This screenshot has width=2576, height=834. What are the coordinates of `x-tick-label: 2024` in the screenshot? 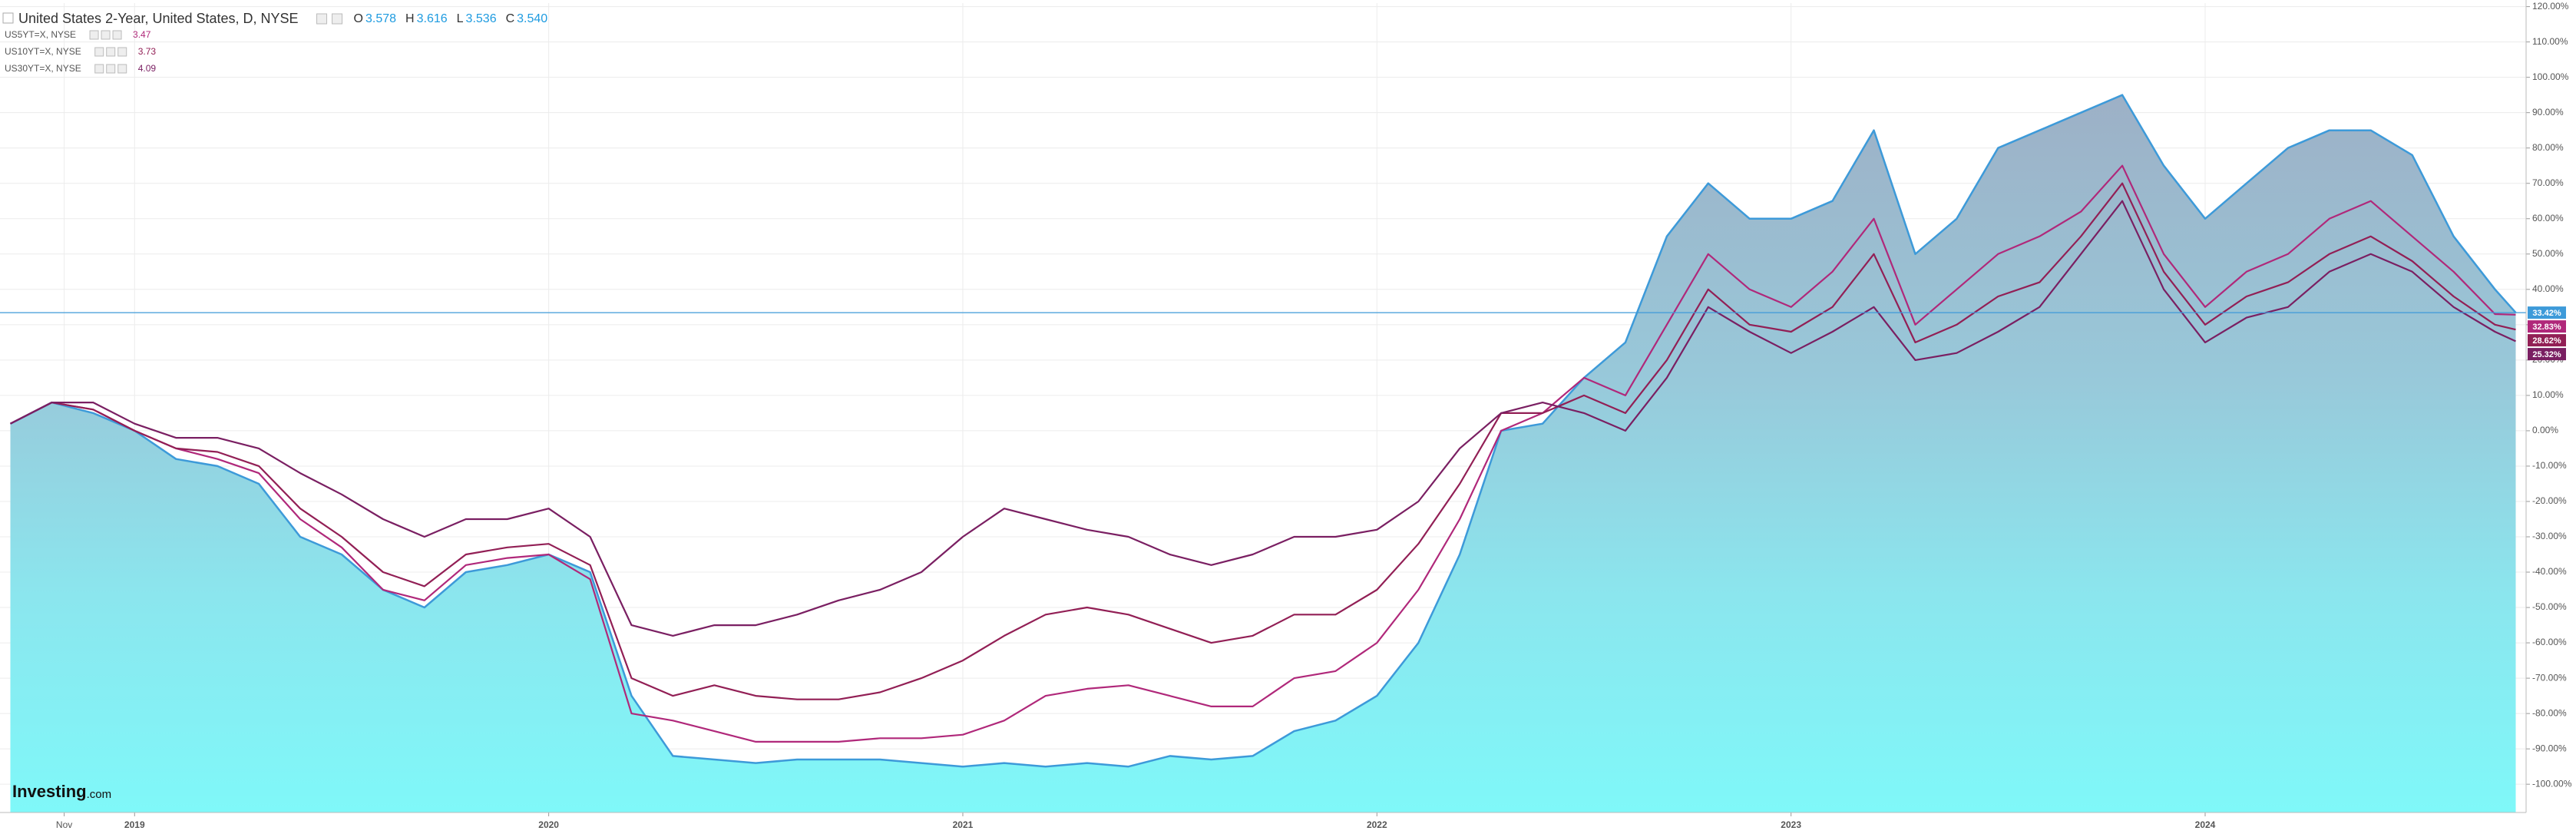 It's located at (2205, 824).